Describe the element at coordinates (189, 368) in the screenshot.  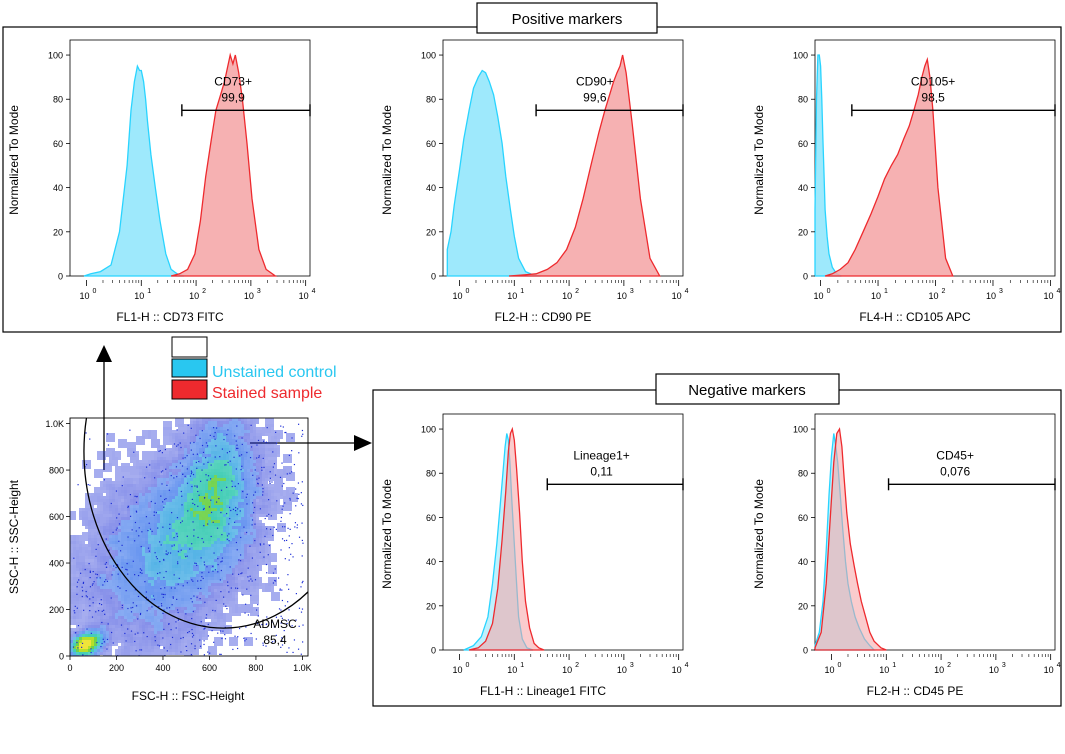
I see `legend-swatch-unstained` at that location.